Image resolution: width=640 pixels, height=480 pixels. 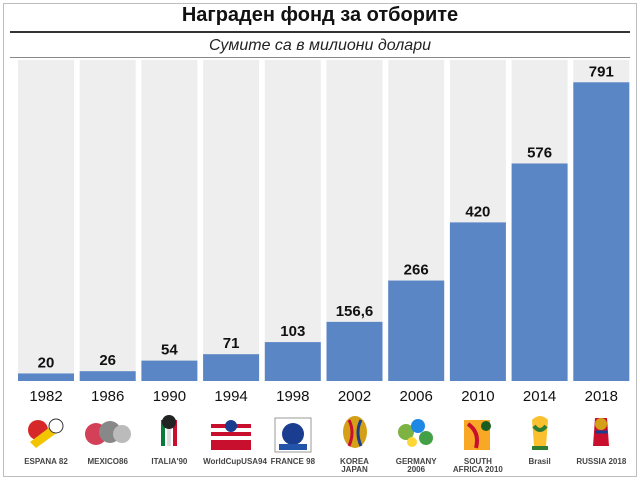 I want to click on usa-94-logo: WorldCupUSA94, so click(x=235, y=443).